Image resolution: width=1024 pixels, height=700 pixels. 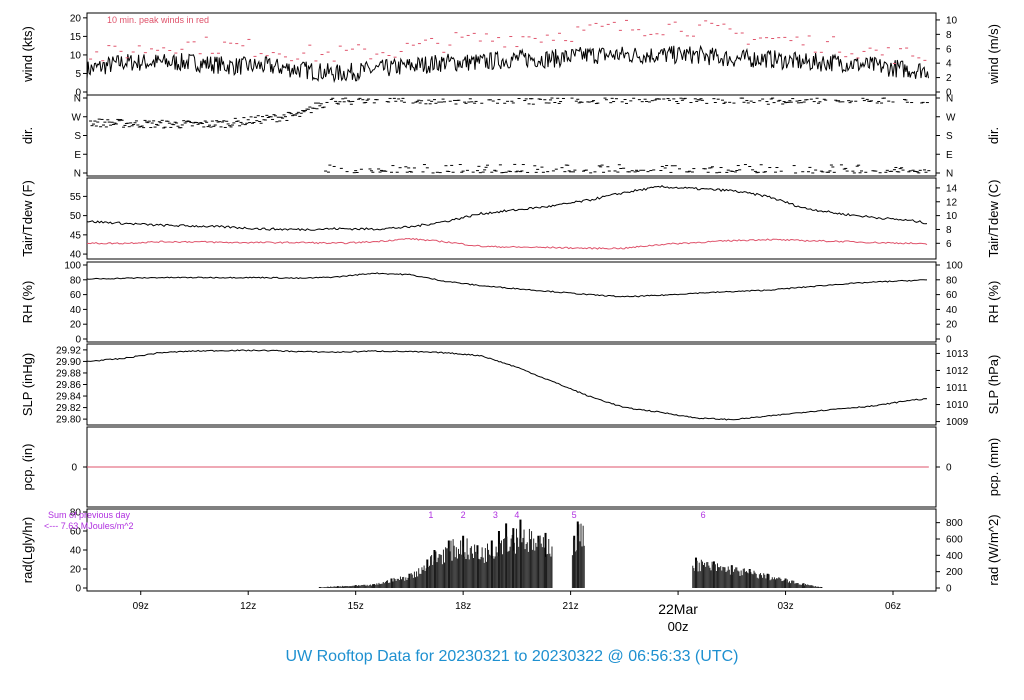 I want to click on y-tick-label-left: 29.80, so click(x=68, y=420).